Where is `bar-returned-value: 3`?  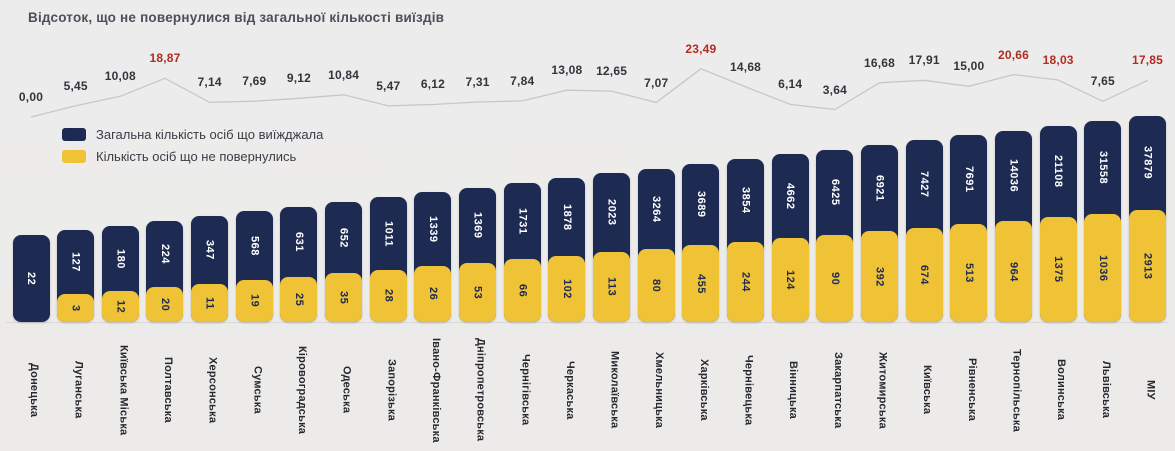
bar-returned-value: 3 is located at coordinates (75, 308).